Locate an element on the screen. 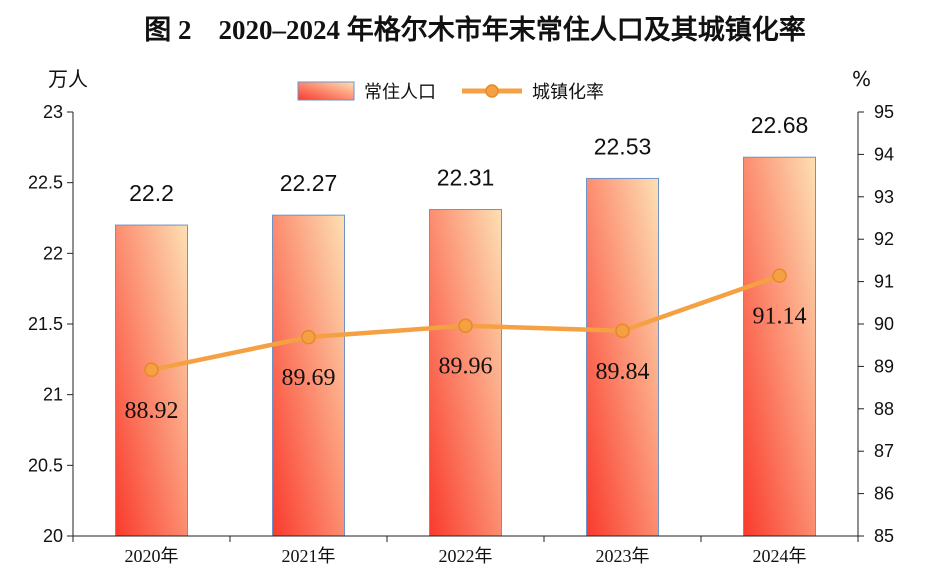 The image size is (950, 580). right-tick-label: 87 is located at coordinates (884, 451).